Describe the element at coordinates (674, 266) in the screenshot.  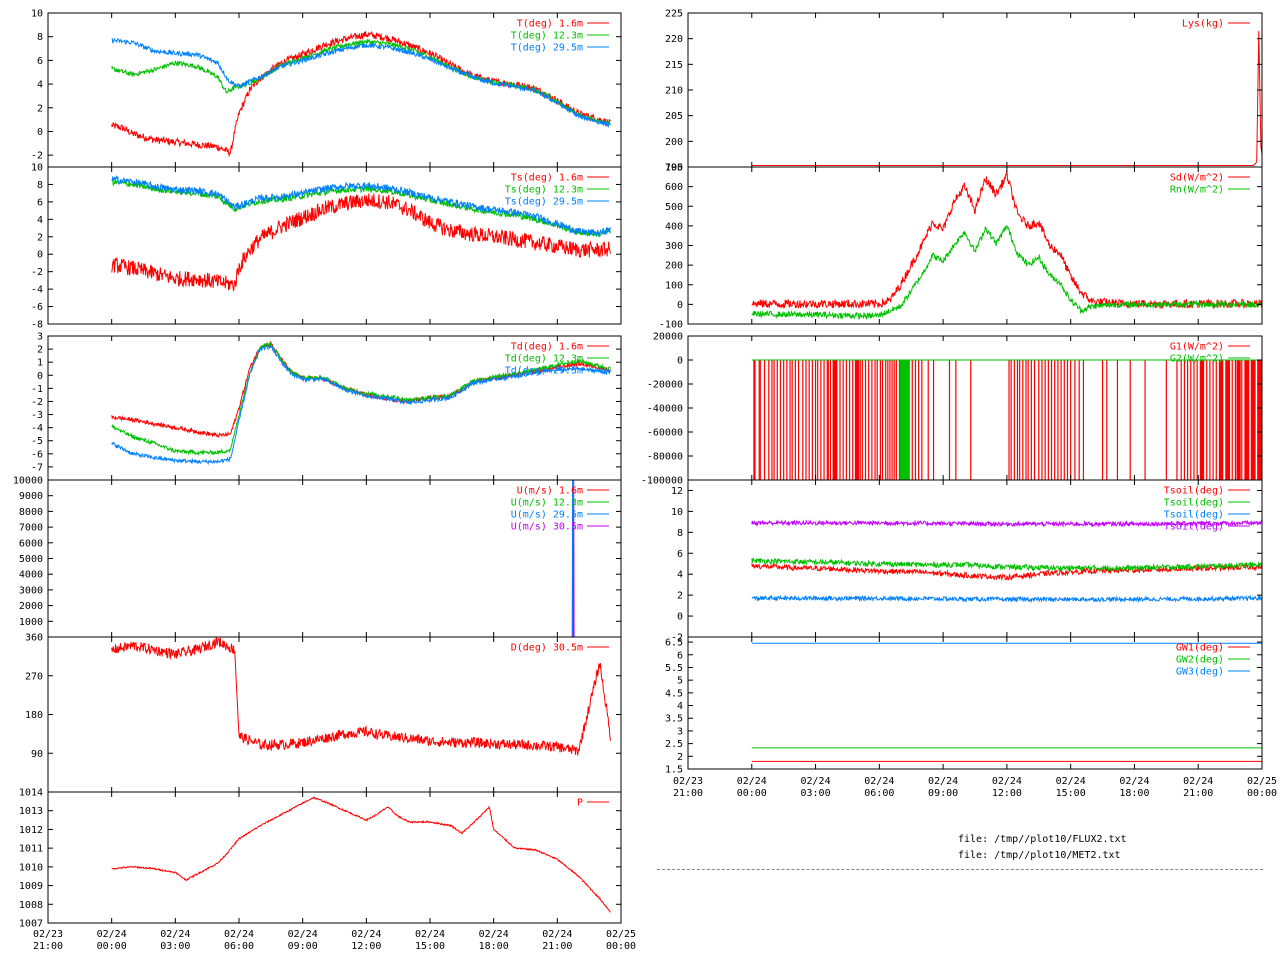
I see `y-tick-label: 200` at that location.